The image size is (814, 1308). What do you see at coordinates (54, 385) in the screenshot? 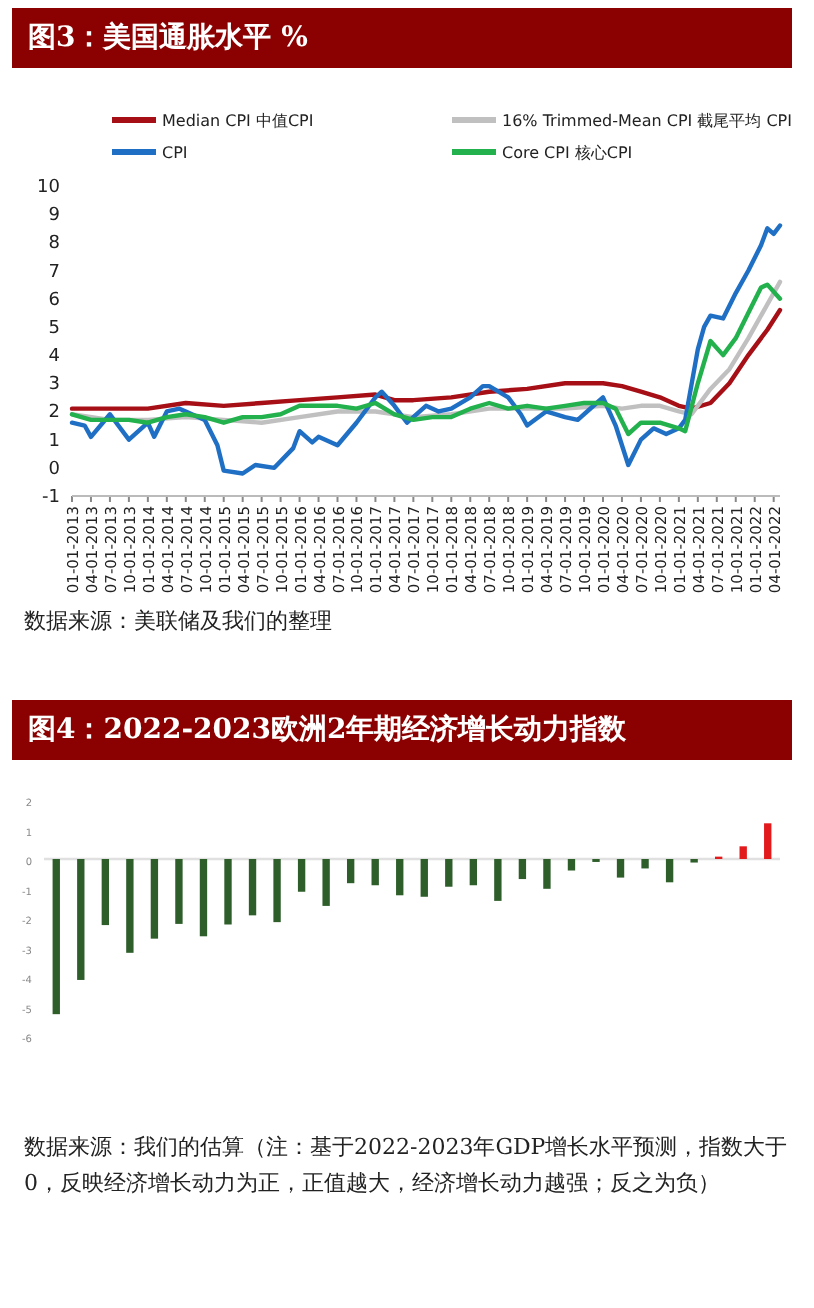
I see `y-tick-label: 3` at bounding box center [54, 385].